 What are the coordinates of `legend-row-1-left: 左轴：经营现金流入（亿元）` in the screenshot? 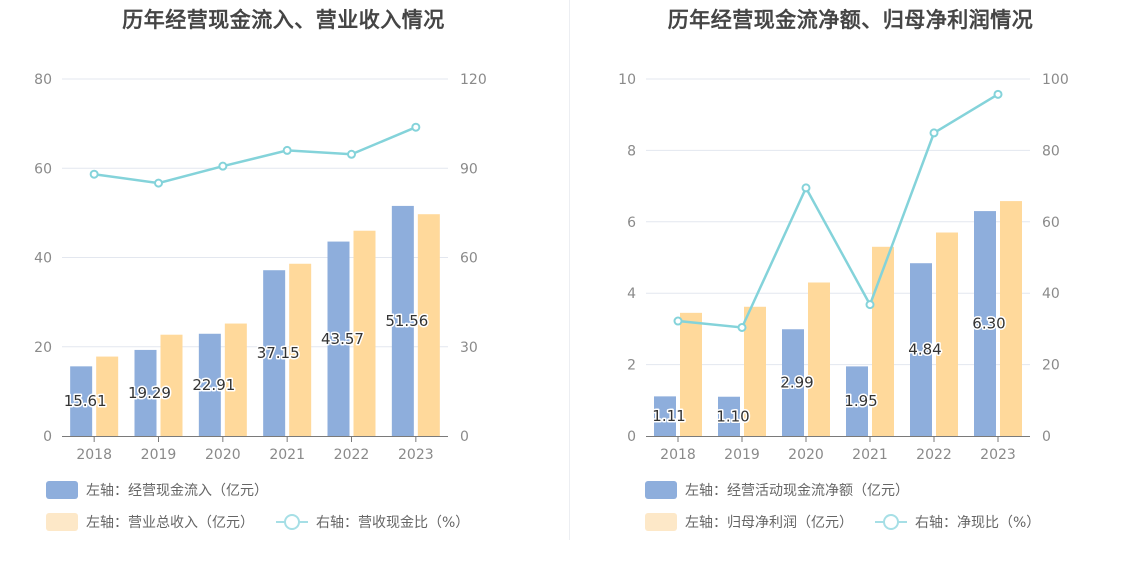 It's located at (168, 490).